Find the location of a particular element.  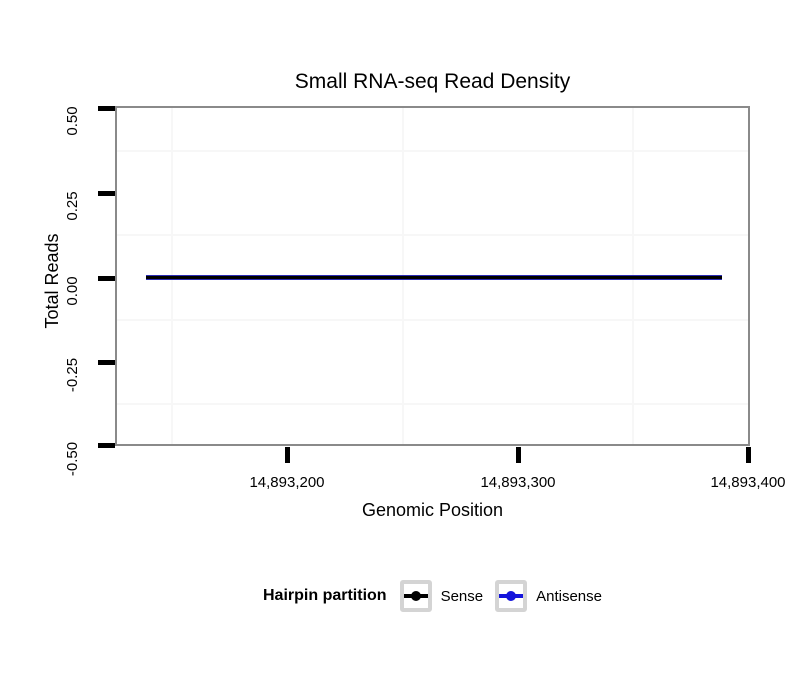

sense-point-glyph is located at coordinates (415, 596).